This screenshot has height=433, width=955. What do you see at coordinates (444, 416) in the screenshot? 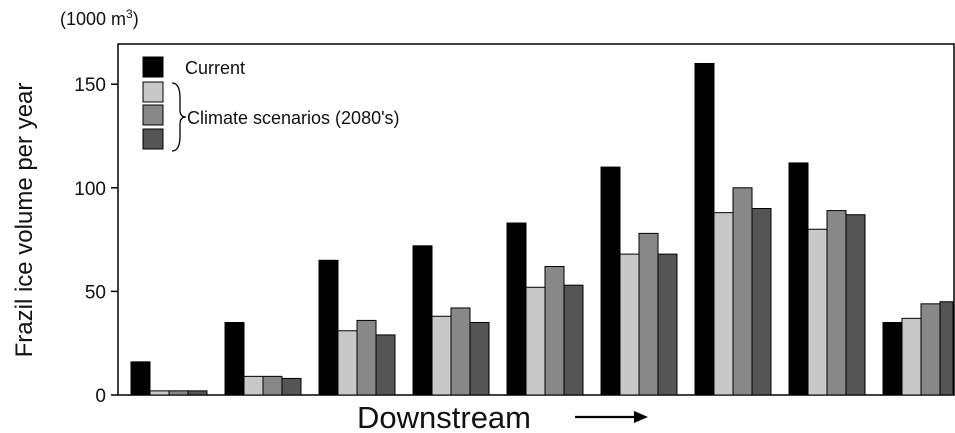
I see `x-axis-label: Downstream` at bounding box center [444, 416].